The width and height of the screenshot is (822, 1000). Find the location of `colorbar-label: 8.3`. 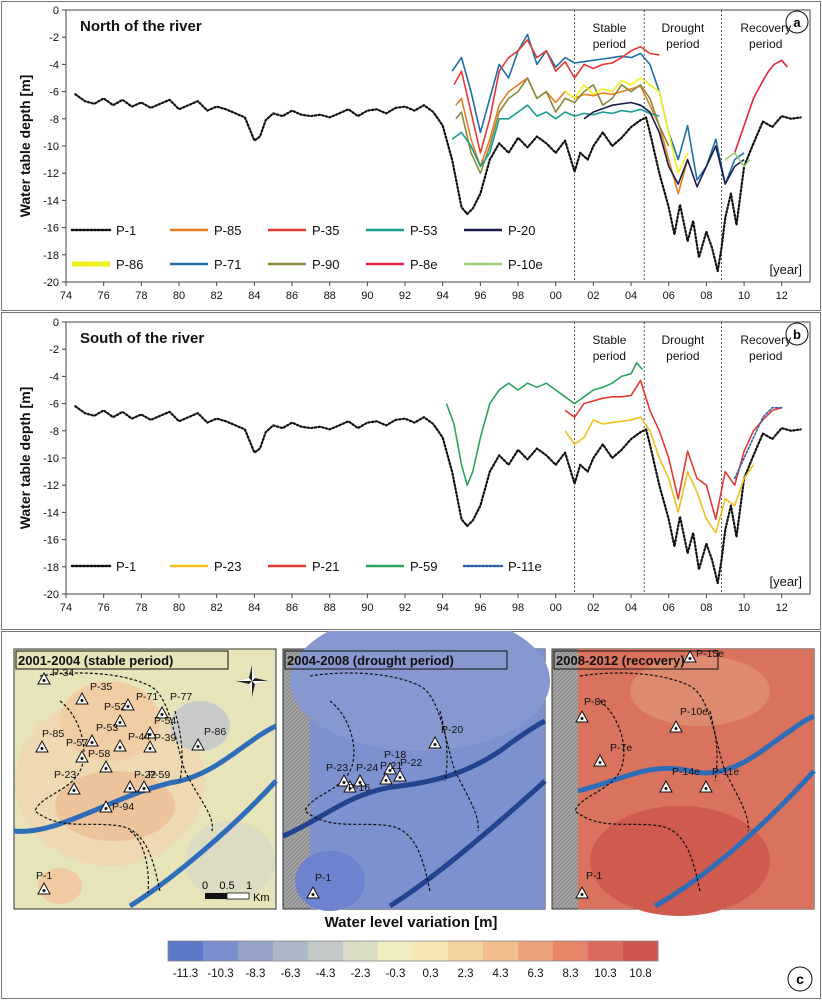

colorbar-label: 8.3 is located at coordinates (571, 974).